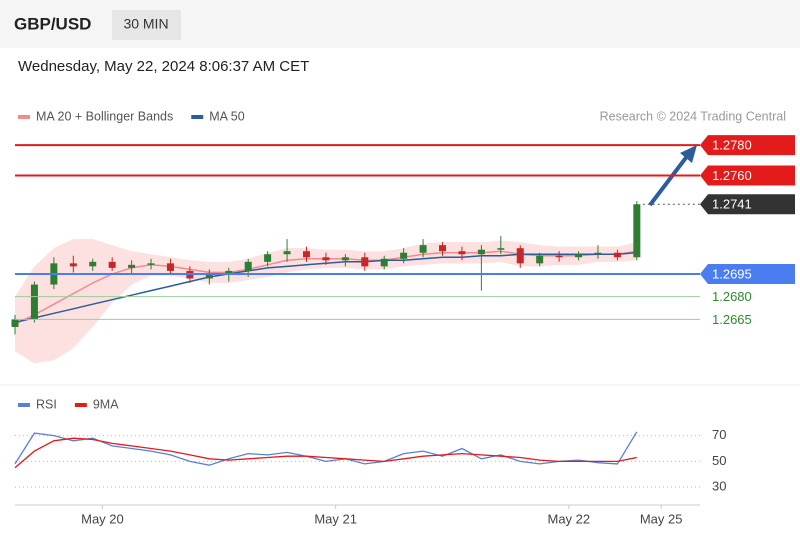 This screenshot has height=542, width=800. I want to click on symbol: GBP/USD, so click(52, 23).